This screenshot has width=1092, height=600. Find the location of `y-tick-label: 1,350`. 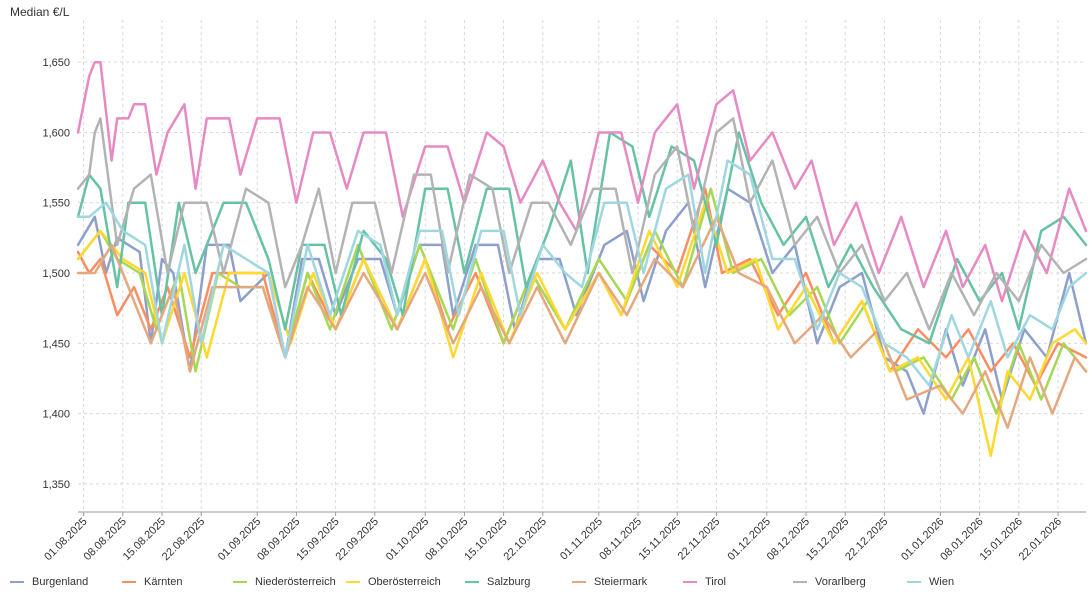

y-tick-label: 1,350 is located at coordinates (56, 485).